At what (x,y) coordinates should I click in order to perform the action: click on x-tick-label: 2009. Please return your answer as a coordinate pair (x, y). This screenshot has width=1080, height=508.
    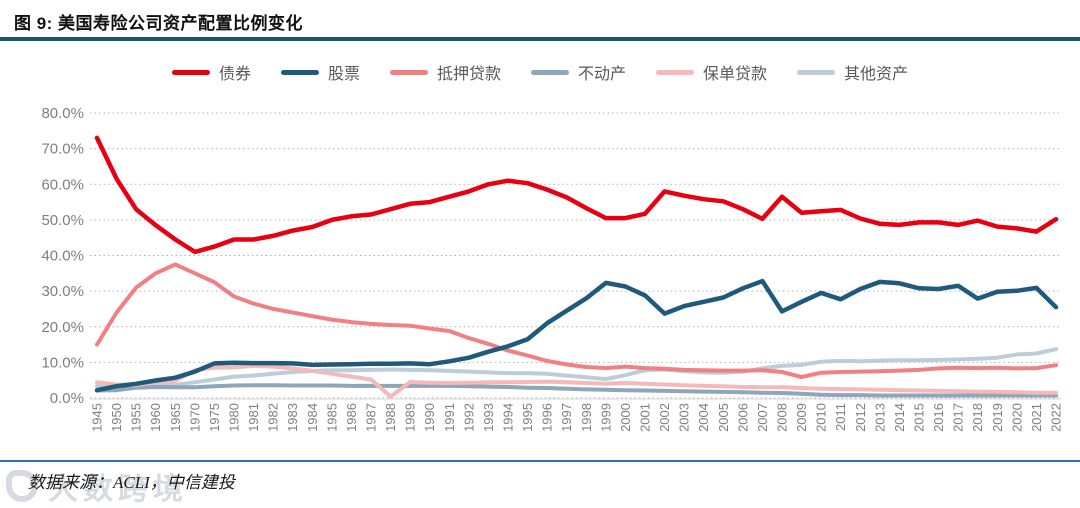
    Looking at the image, I should click on (801, 417).